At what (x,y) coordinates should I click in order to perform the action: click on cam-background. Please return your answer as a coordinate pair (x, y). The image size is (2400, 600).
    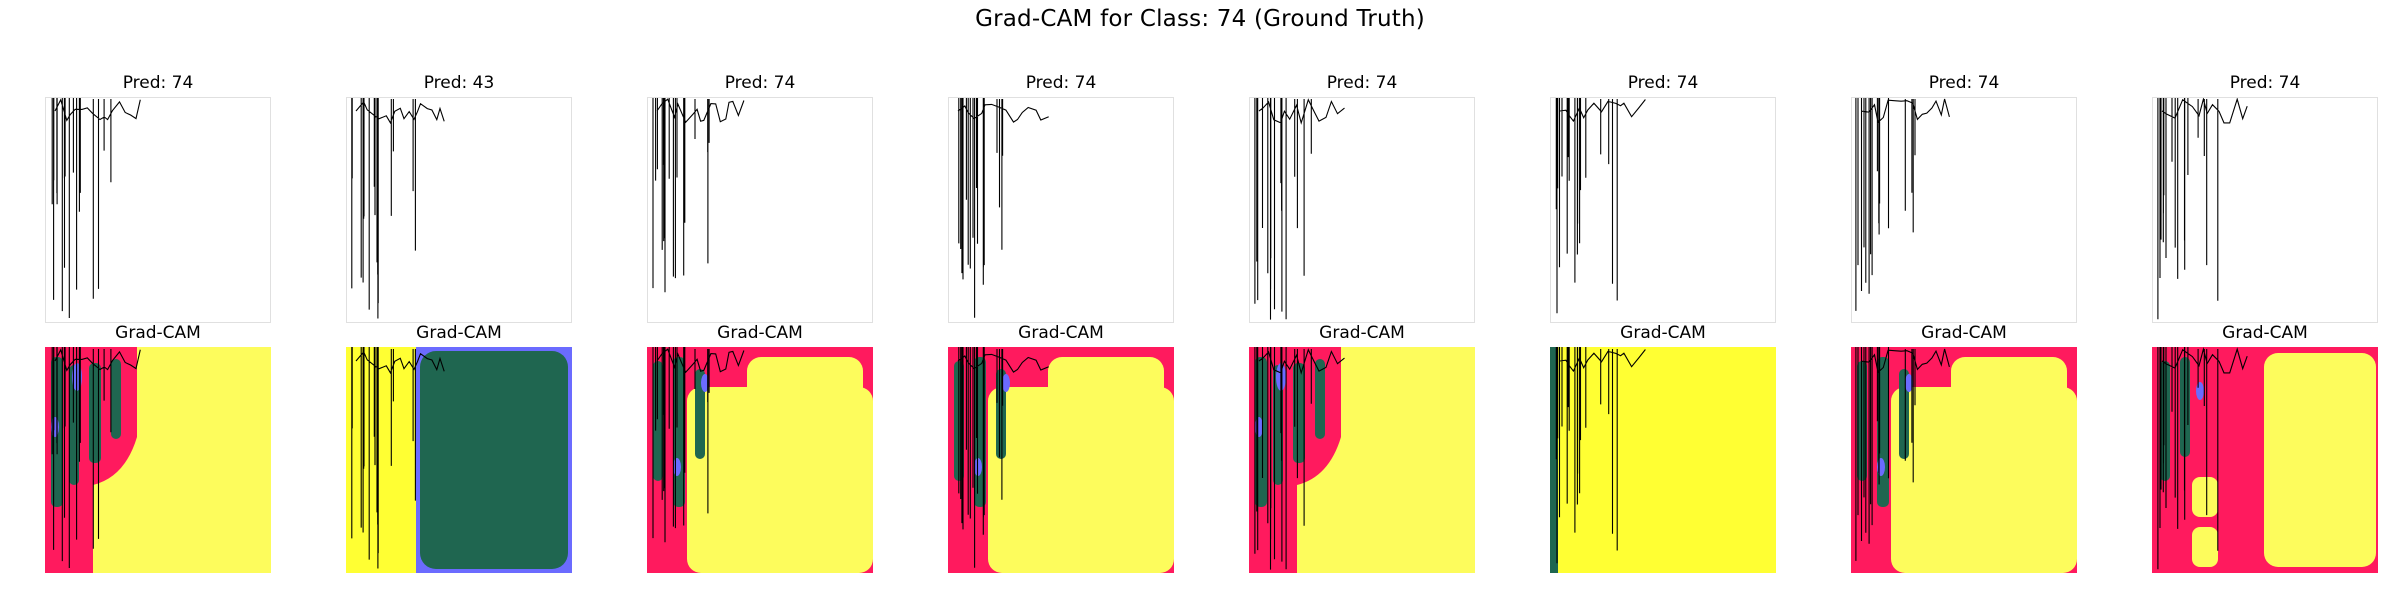
    Looking at the image, I should click on (1663, 460).